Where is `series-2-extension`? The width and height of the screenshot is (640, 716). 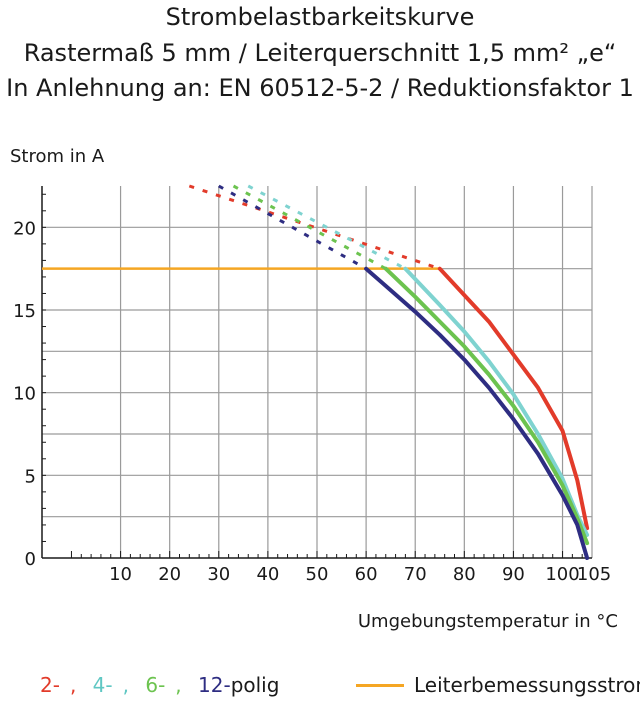 series-2-extension is located at coordinates (314, 227).